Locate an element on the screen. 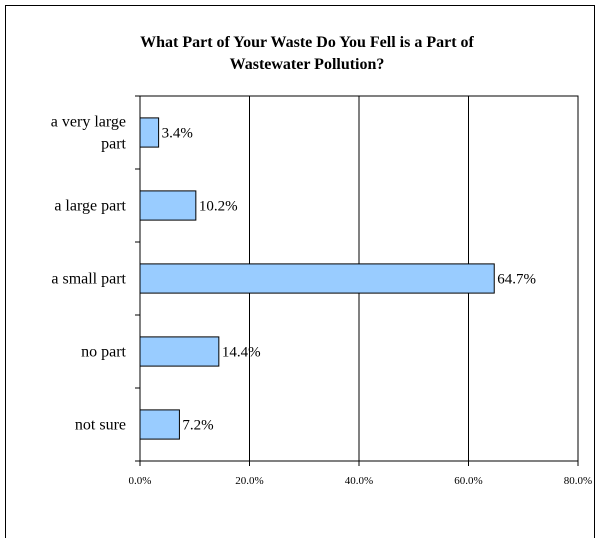 The width and height of the screenshot is (600, 538). value-label-0: 3.4% is located at coordinates (177, 134).